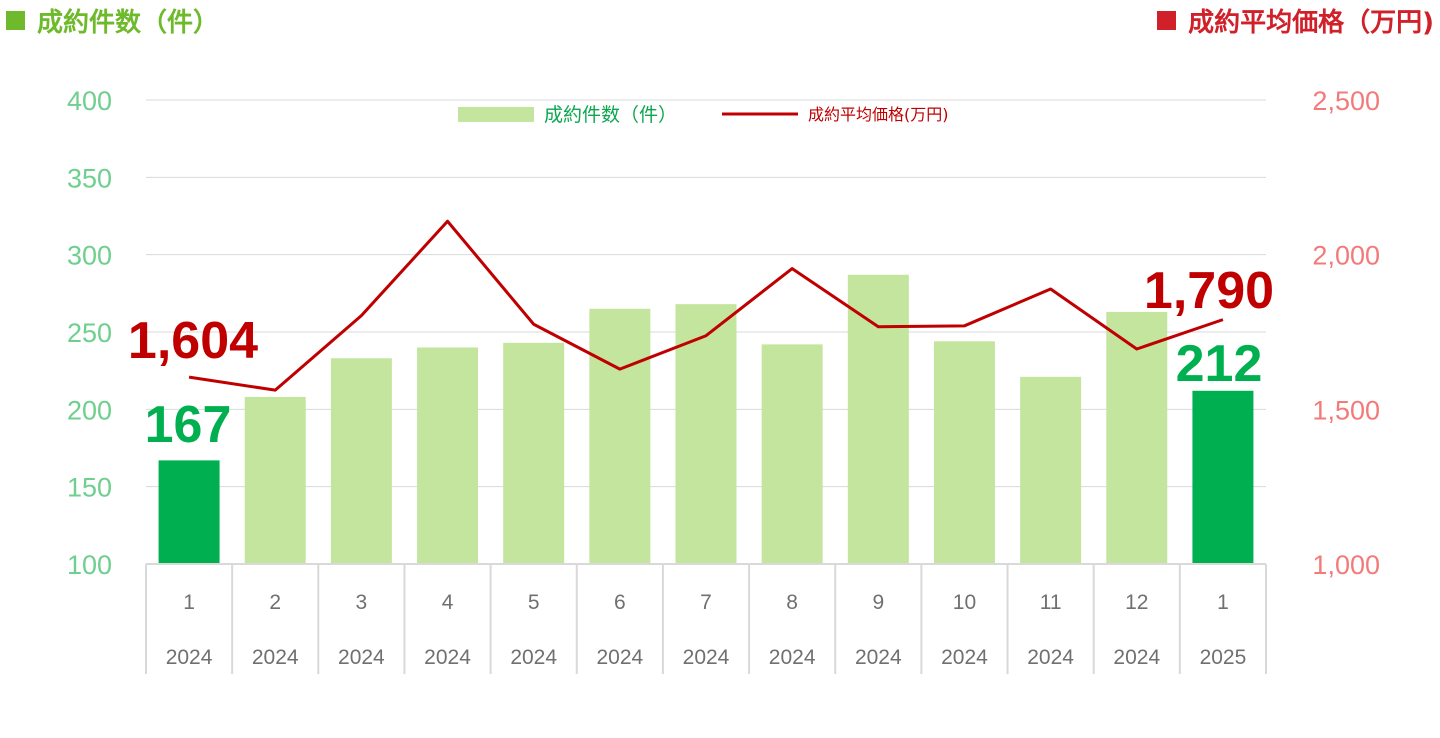  I want to click on right-axis-tick: 1,500, so click(1346, 410).